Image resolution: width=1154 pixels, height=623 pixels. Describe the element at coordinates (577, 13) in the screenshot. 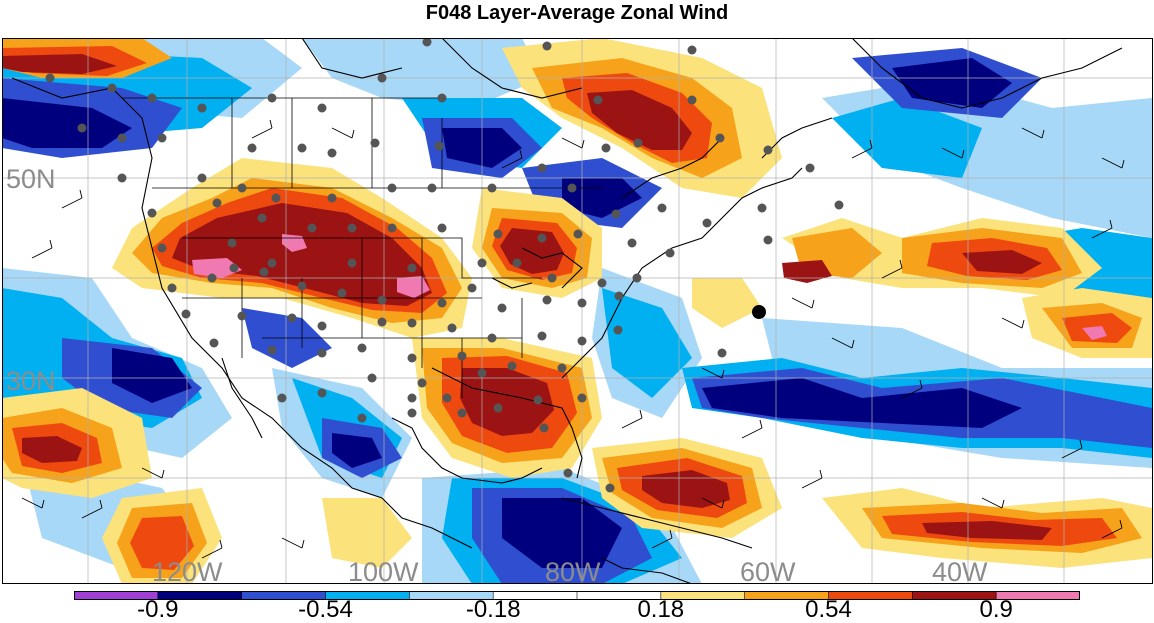

I see `map-title: F048 Layer-Average Zonal Wind` at that location.